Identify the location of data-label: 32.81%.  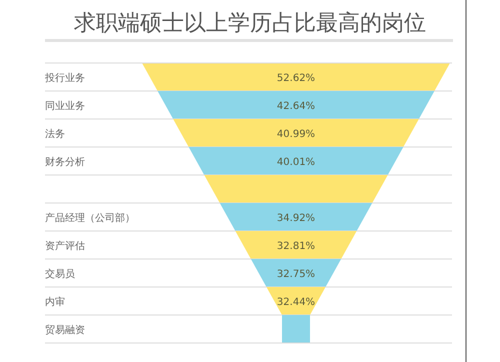
(296, 246).